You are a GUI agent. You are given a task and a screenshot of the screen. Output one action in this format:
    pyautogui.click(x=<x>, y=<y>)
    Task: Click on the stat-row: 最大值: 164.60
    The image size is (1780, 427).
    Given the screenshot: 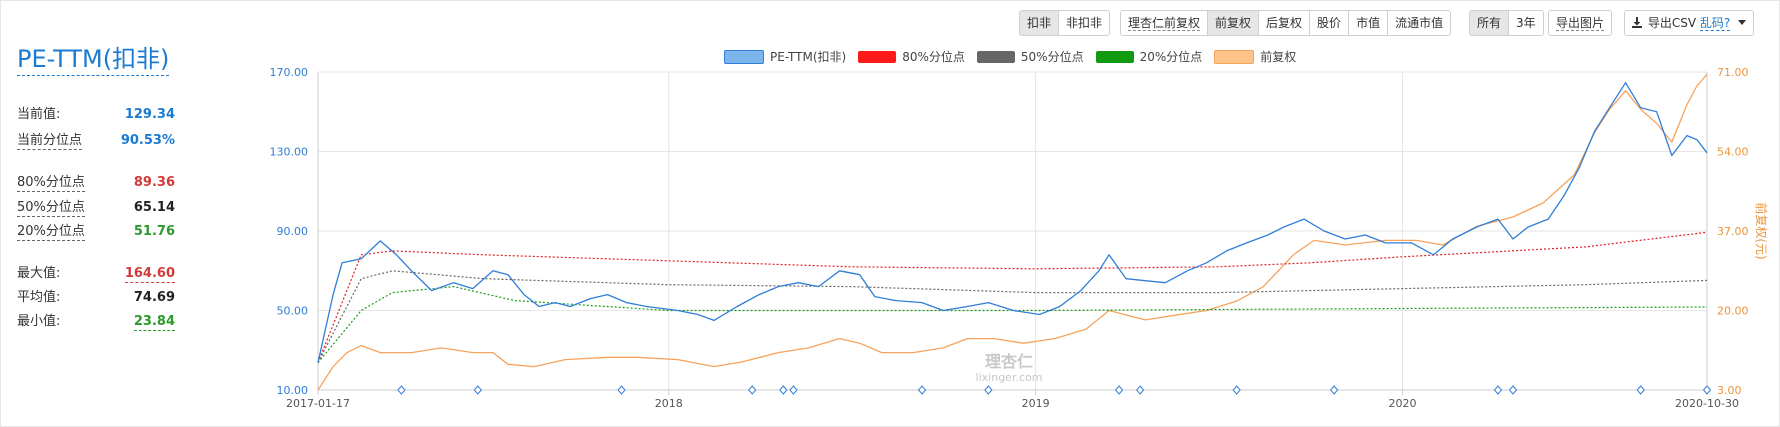 What is the action you would take?
    pyautogui.click(x=96, y=275)
    